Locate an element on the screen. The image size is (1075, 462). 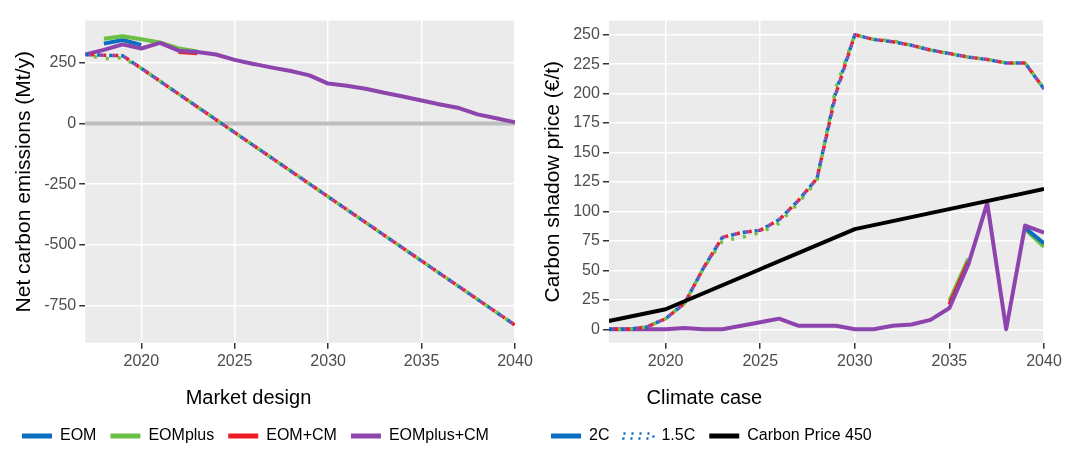
y-tick-label: 225 is located at coordinates (586, 63).